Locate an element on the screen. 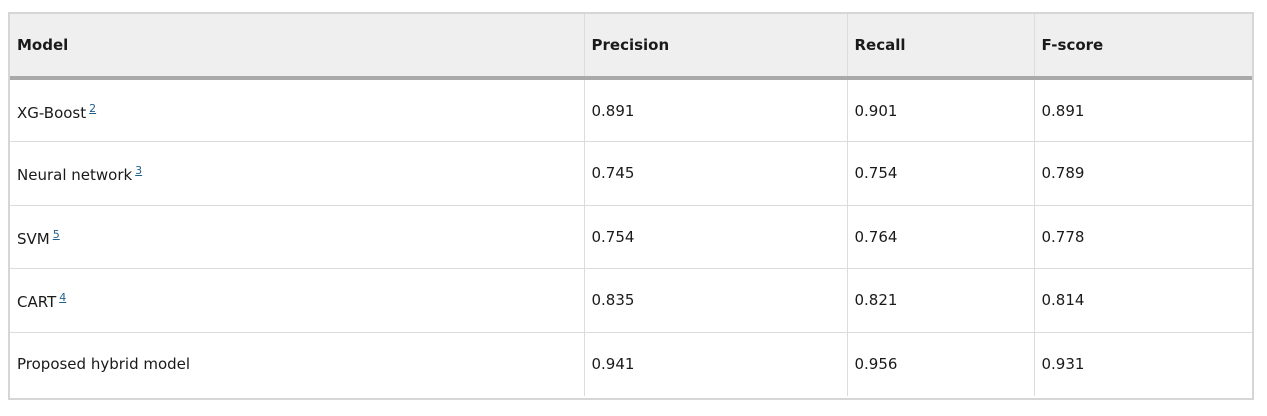  header-fscore: F-score is located at coordinates (1072, 45).